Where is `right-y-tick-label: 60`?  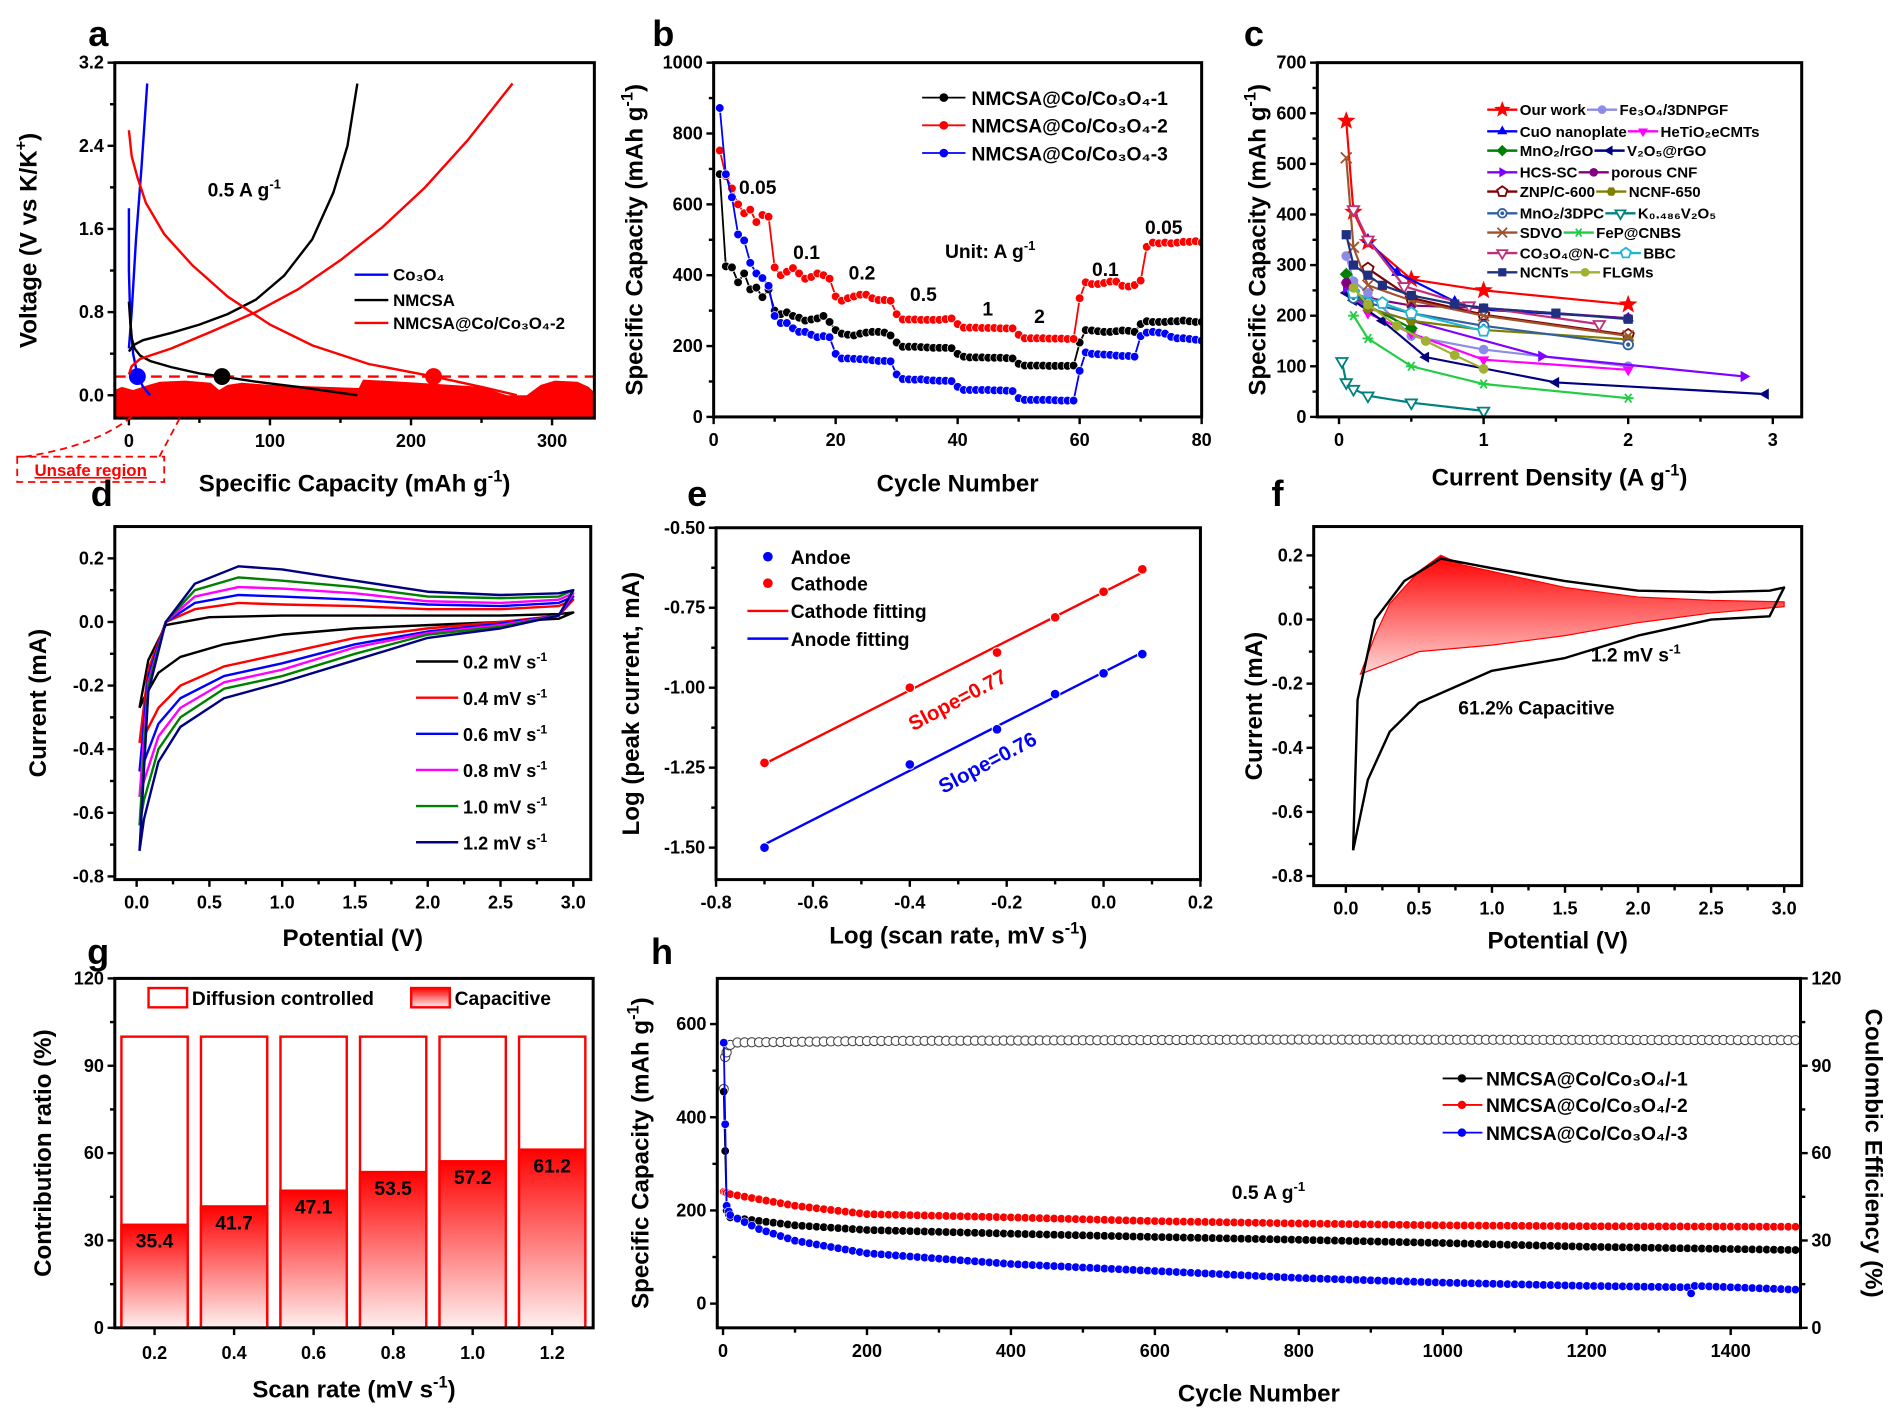 right-y-tick-label: 60 is located at coordinates (1821, 1153).